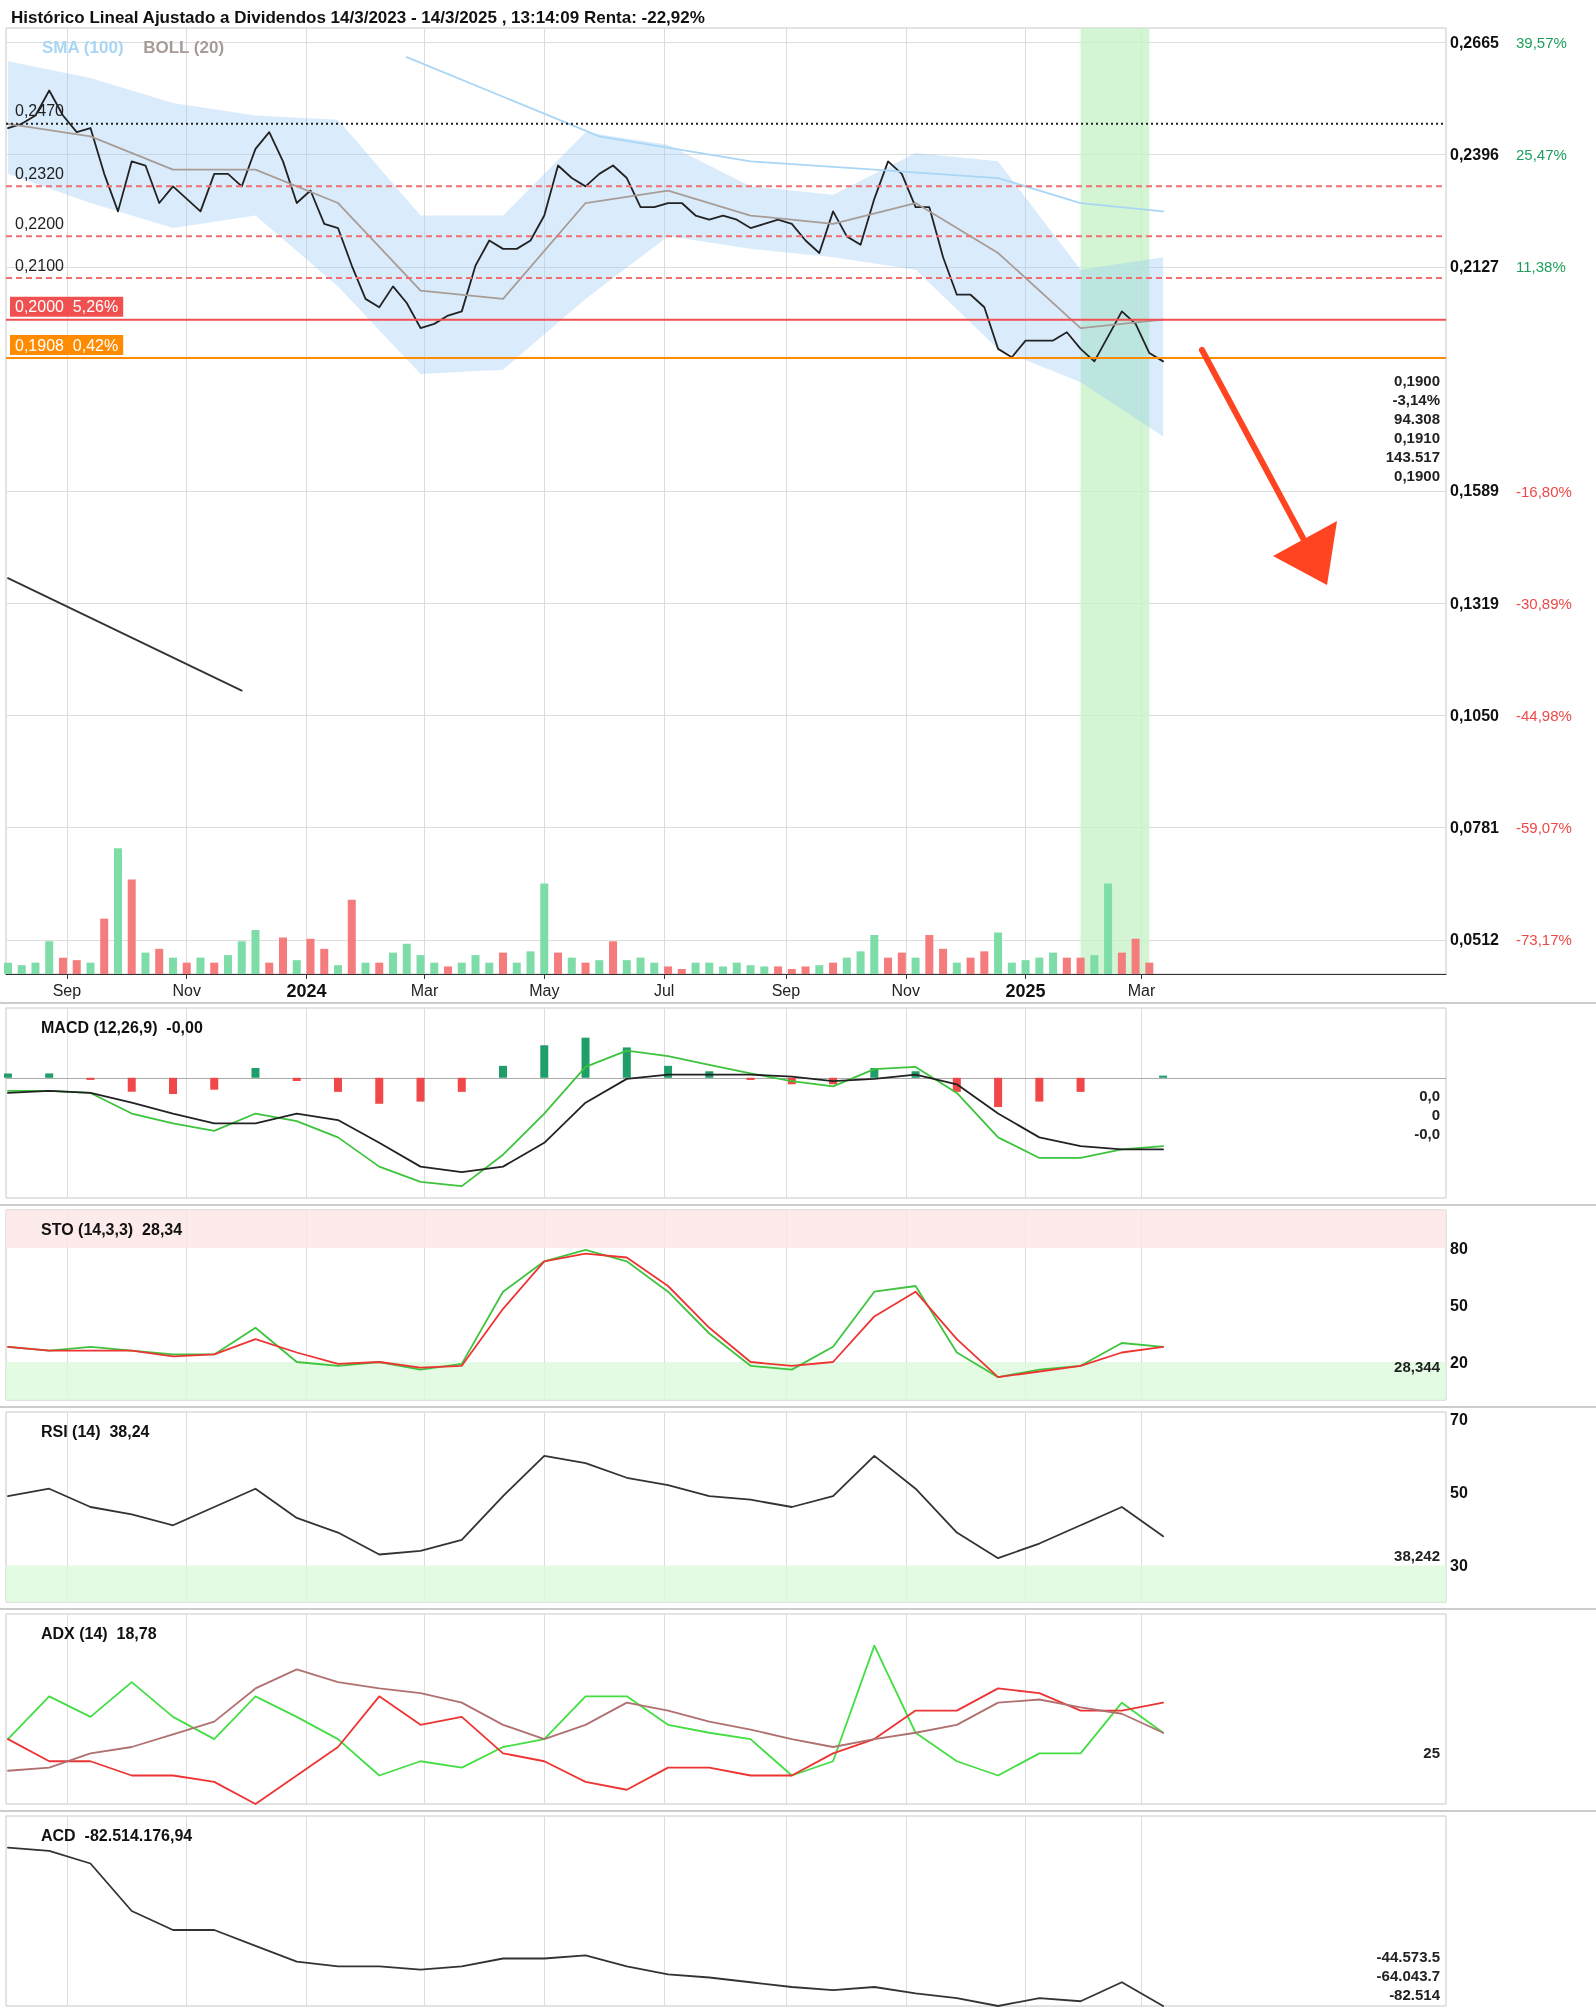  I want to click on y-tick-label: 70, so click(1459, 1419).